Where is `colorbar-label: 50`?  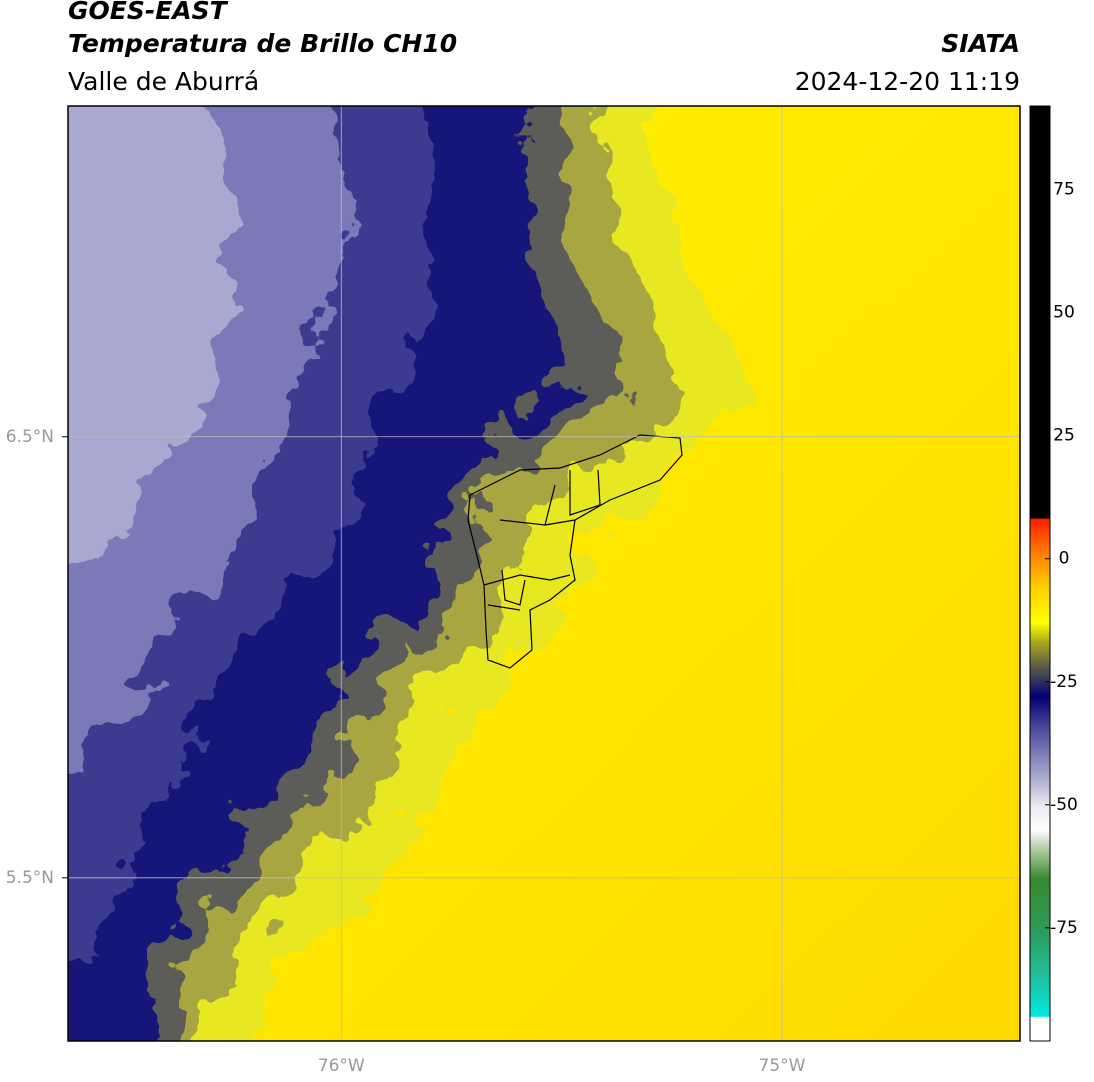
colorbar-label: 50 is located at coordinates (1064, 313).